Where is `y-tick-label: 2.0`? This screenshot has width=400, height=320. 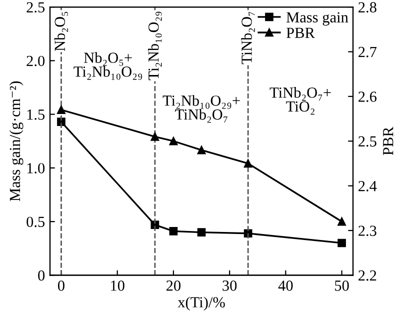 y-tick-label: 2.0 is located at coordinates (35, 61).